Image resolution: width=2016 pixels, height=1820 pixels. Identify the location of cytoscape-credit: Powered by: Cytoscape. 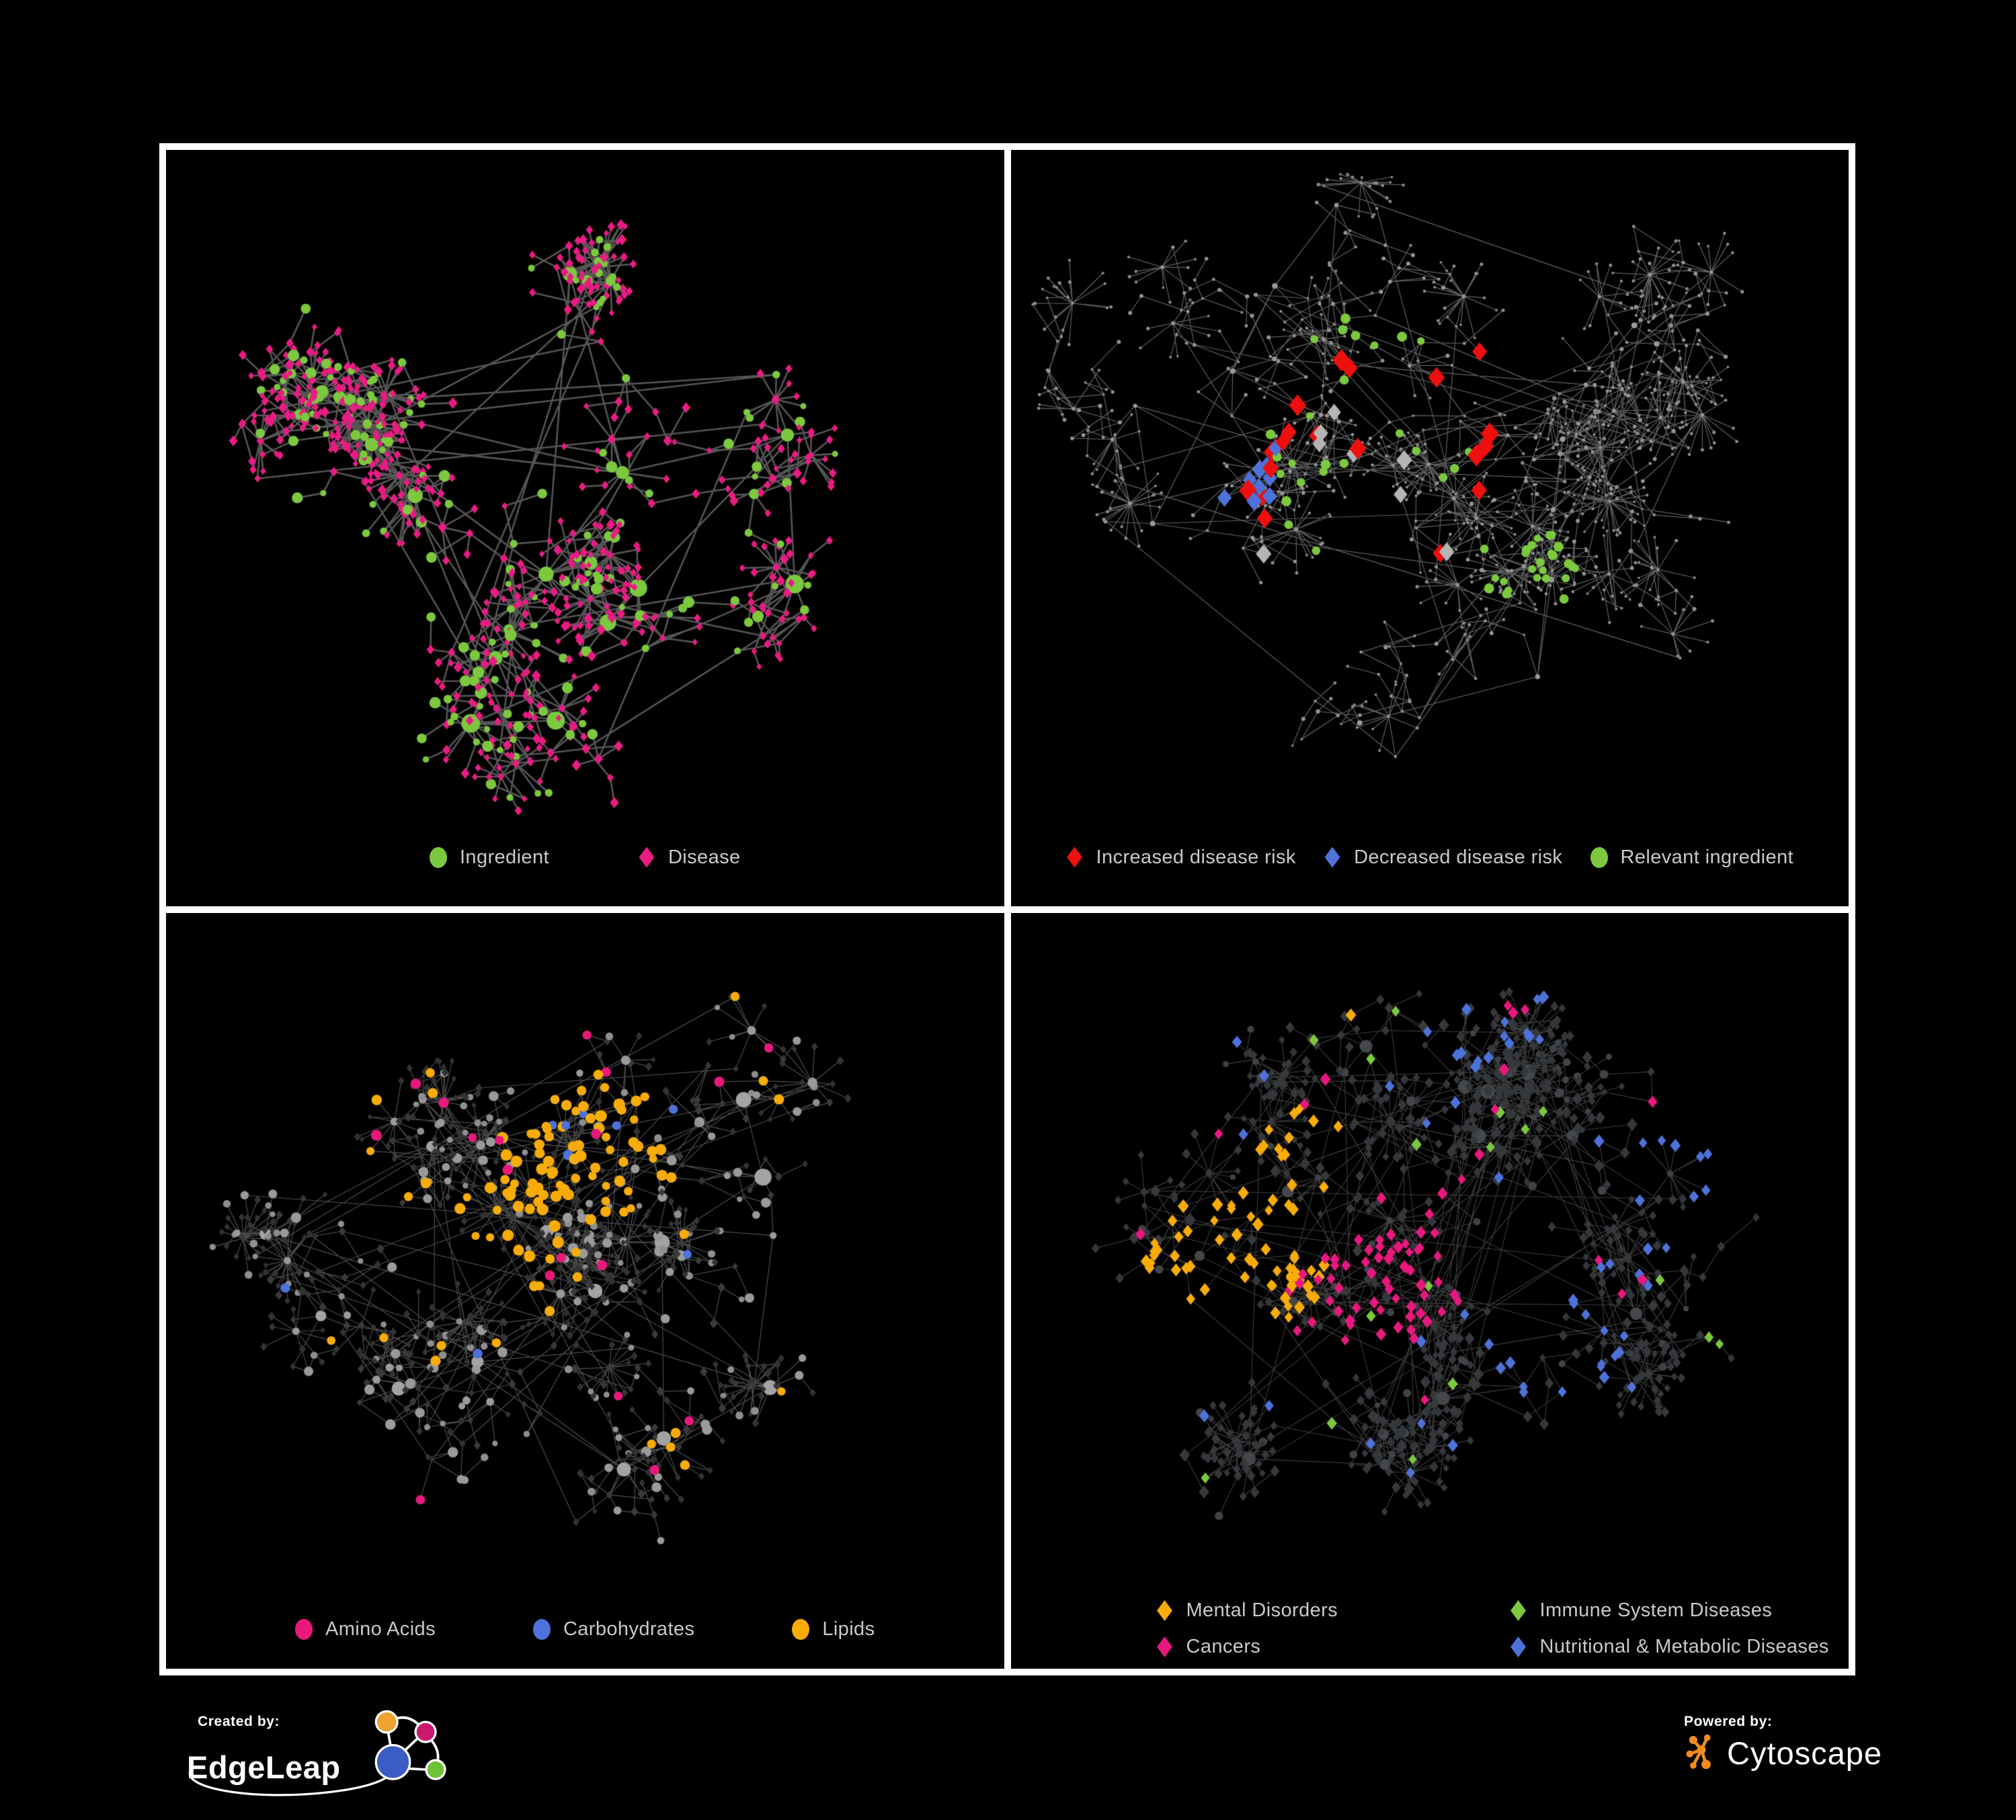
(1783, 1744).